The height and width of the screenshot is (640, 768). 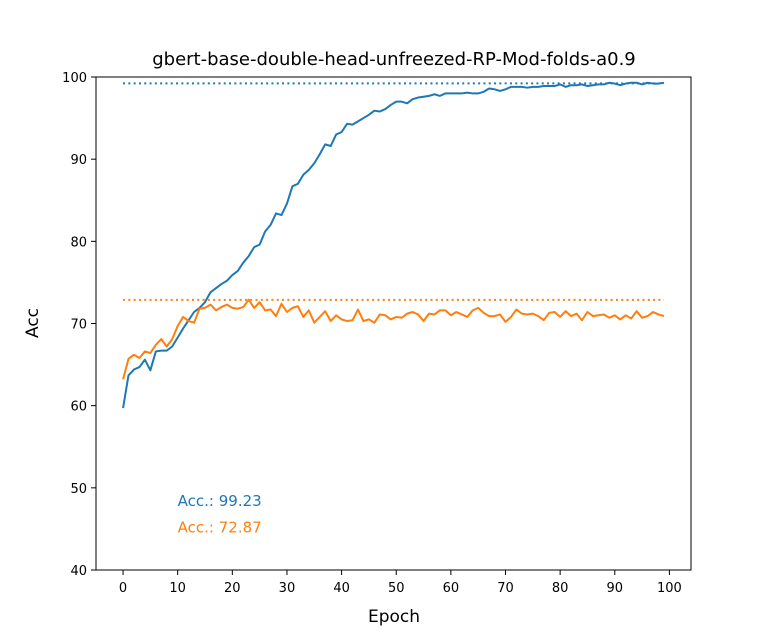 I want to click on x-tick-label: 90, so click(x=615, y=588).